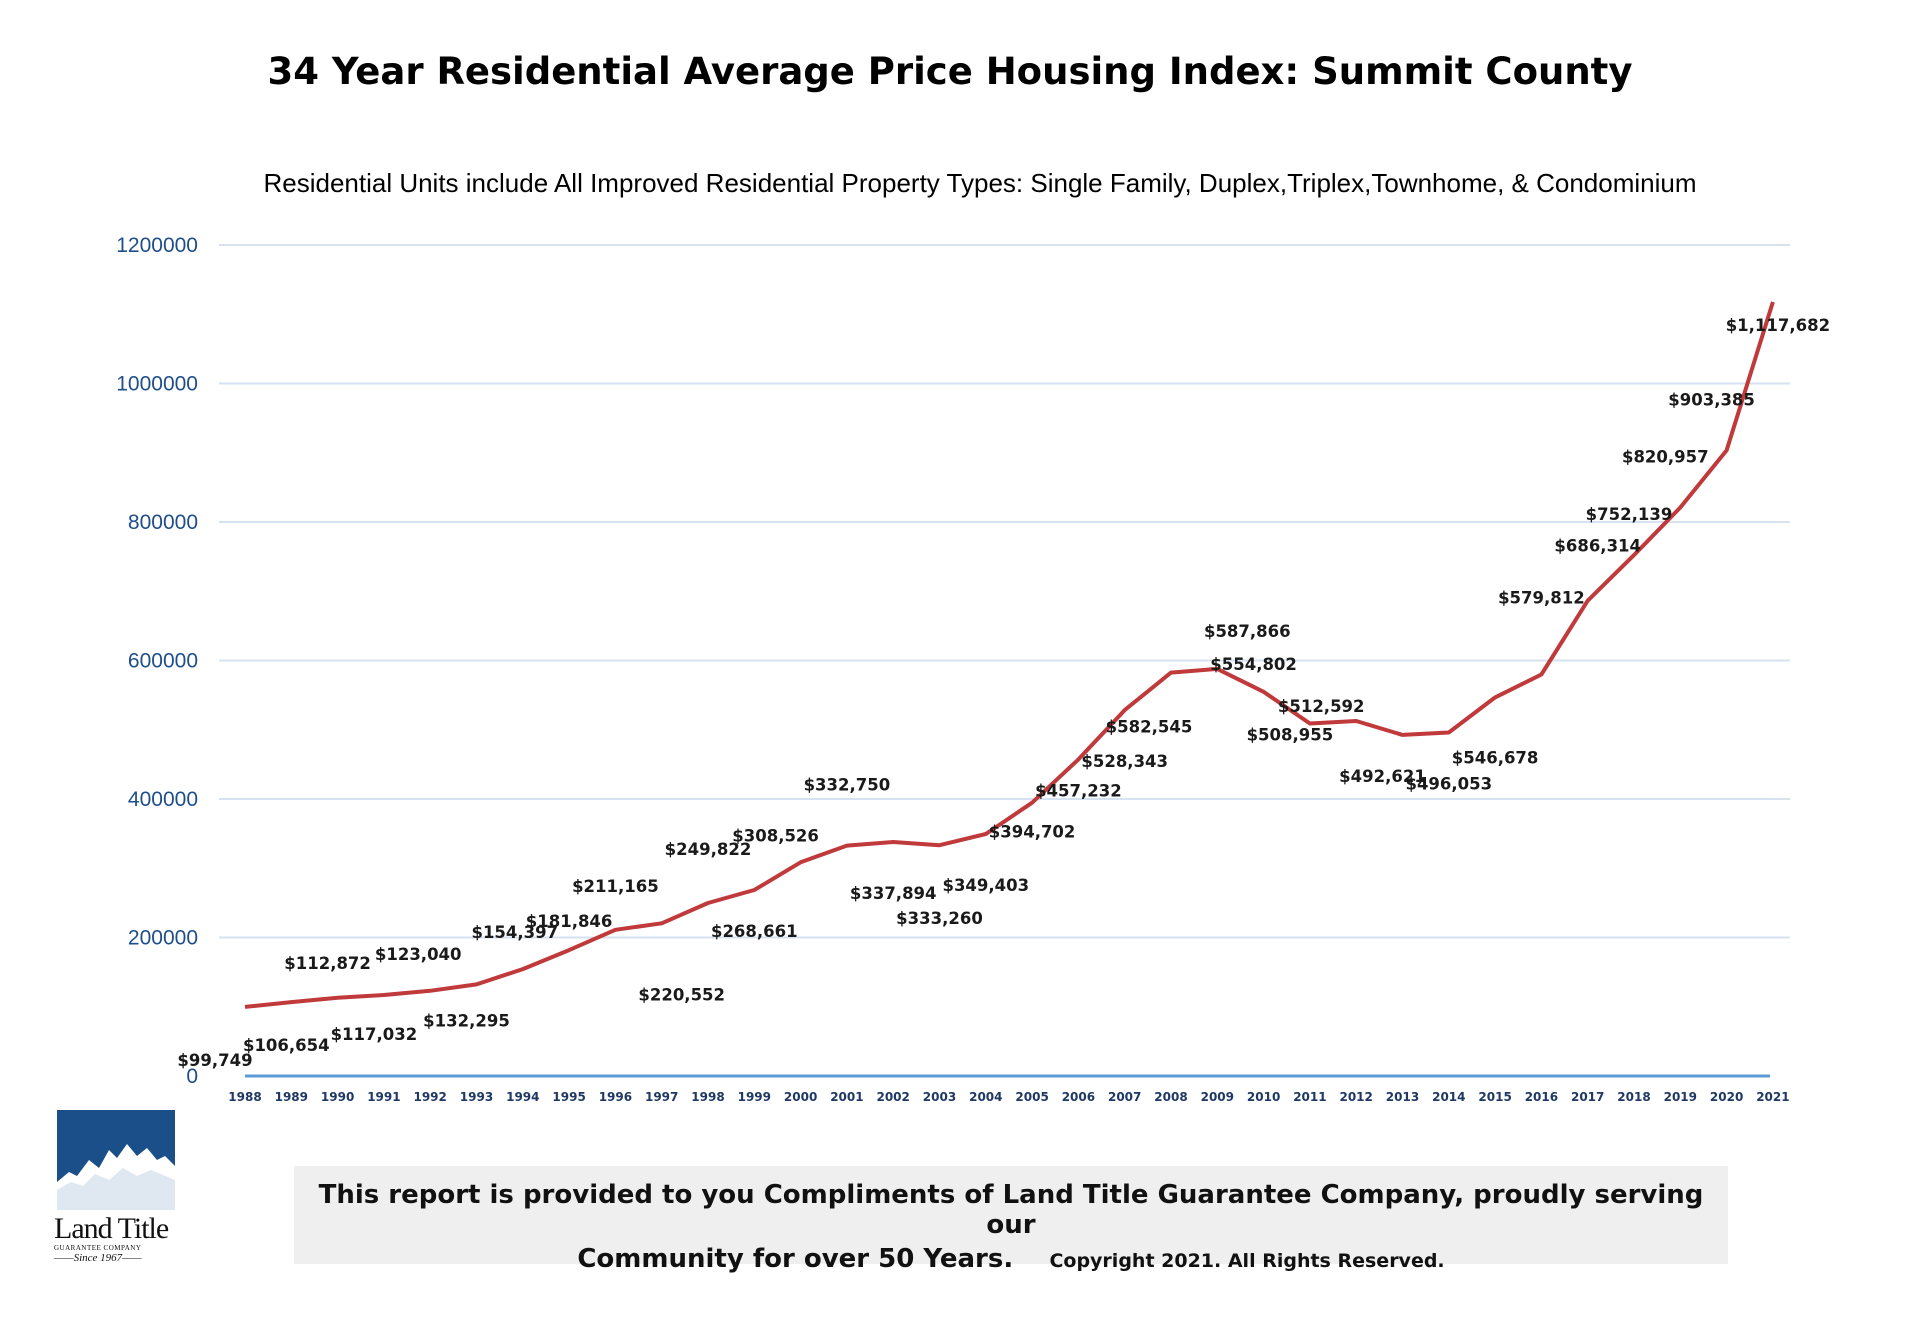  What do you see at coordinates (846, 1097) in the screenshot?
I see `x-tick-label: 2001` at bounding box center [846, 1097].